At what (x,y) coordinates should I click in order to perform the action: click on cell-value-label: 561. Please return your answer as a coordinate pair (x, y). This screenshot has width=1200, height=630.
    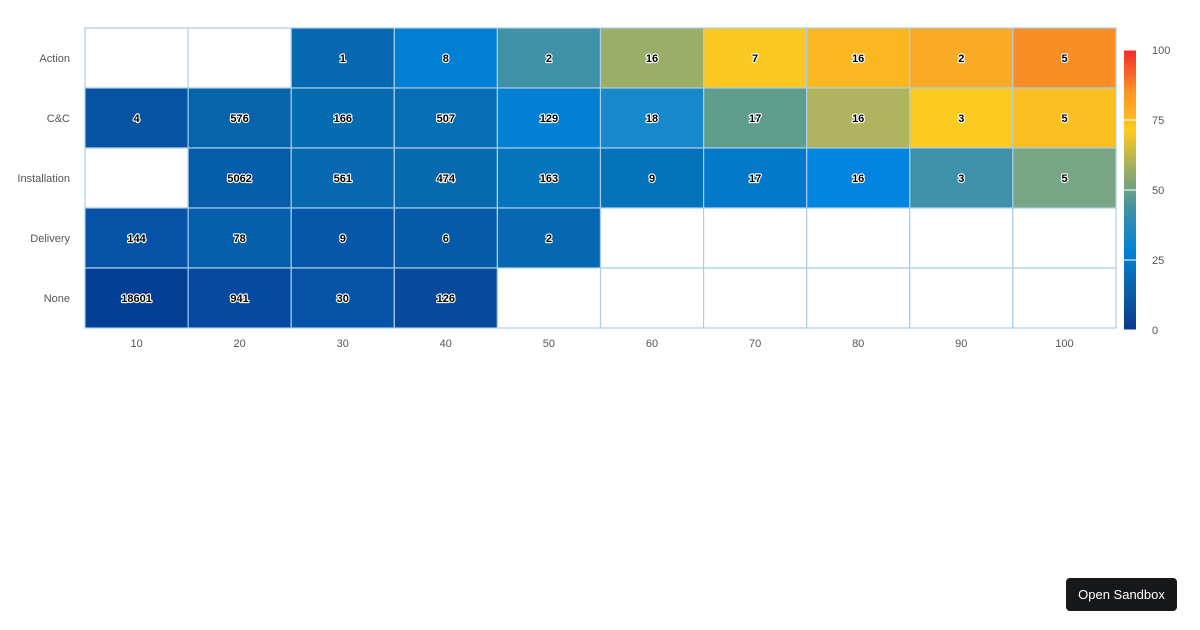
    Looking at the image, I should click on (343, 179).